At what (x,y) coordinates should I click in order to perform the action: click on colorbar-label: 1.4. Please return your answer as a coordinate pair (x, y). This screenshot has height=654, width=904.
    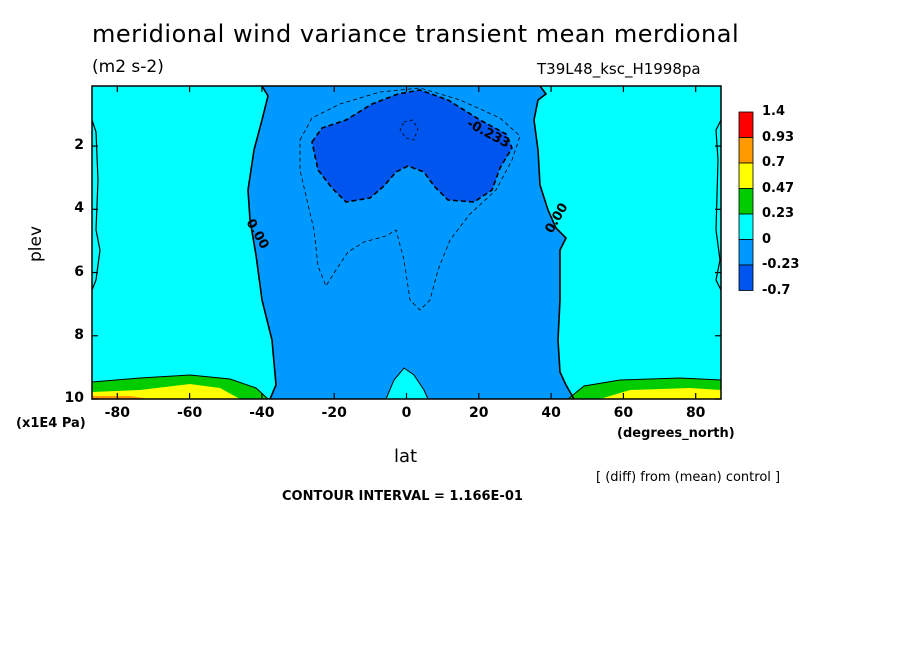
    Looking at the image, I should click on (774, 111).